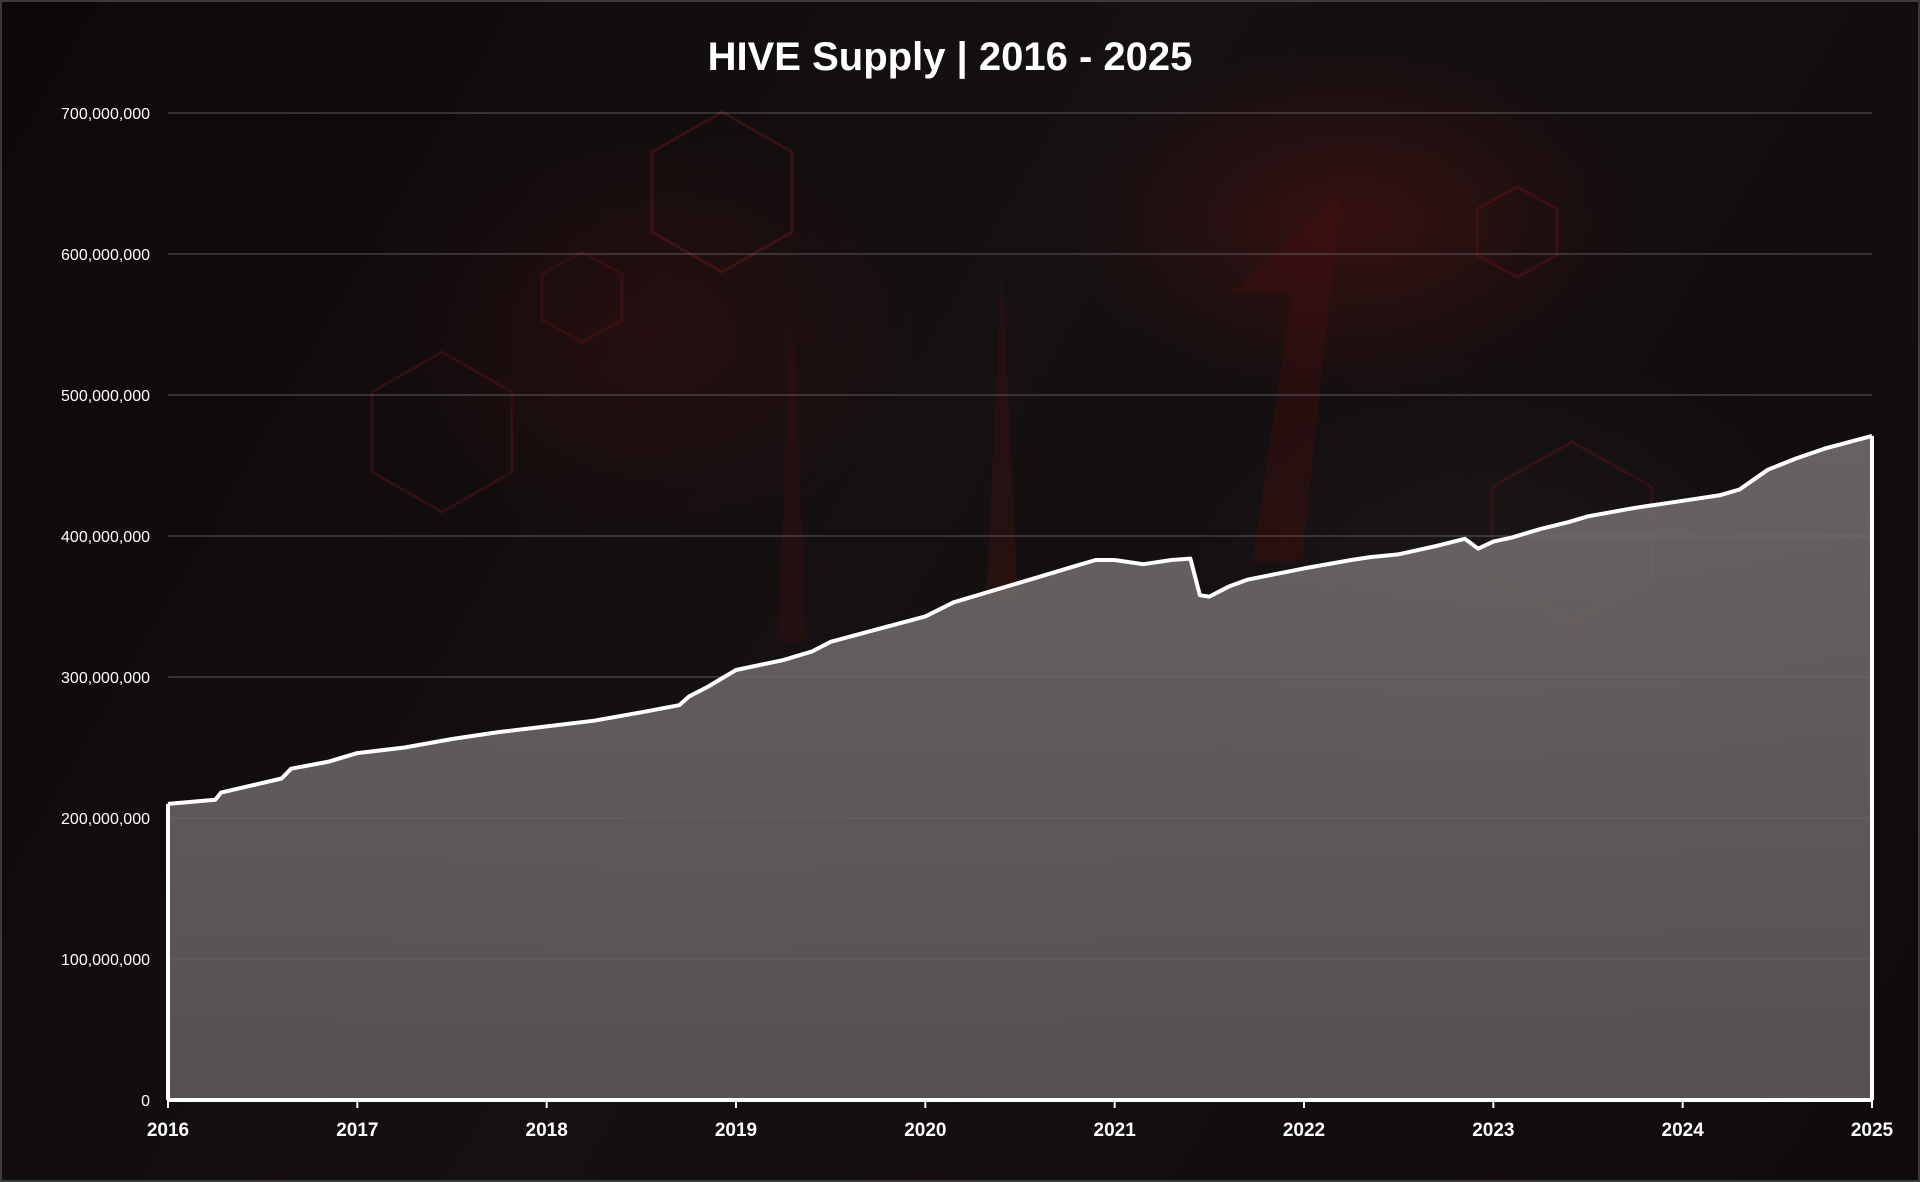 The image size is (1920, 1182). What do you see at coordinates (547, 1130) in the screenshot?
I see `x-tick-label: 2018` at bounding box center [547, 1130].